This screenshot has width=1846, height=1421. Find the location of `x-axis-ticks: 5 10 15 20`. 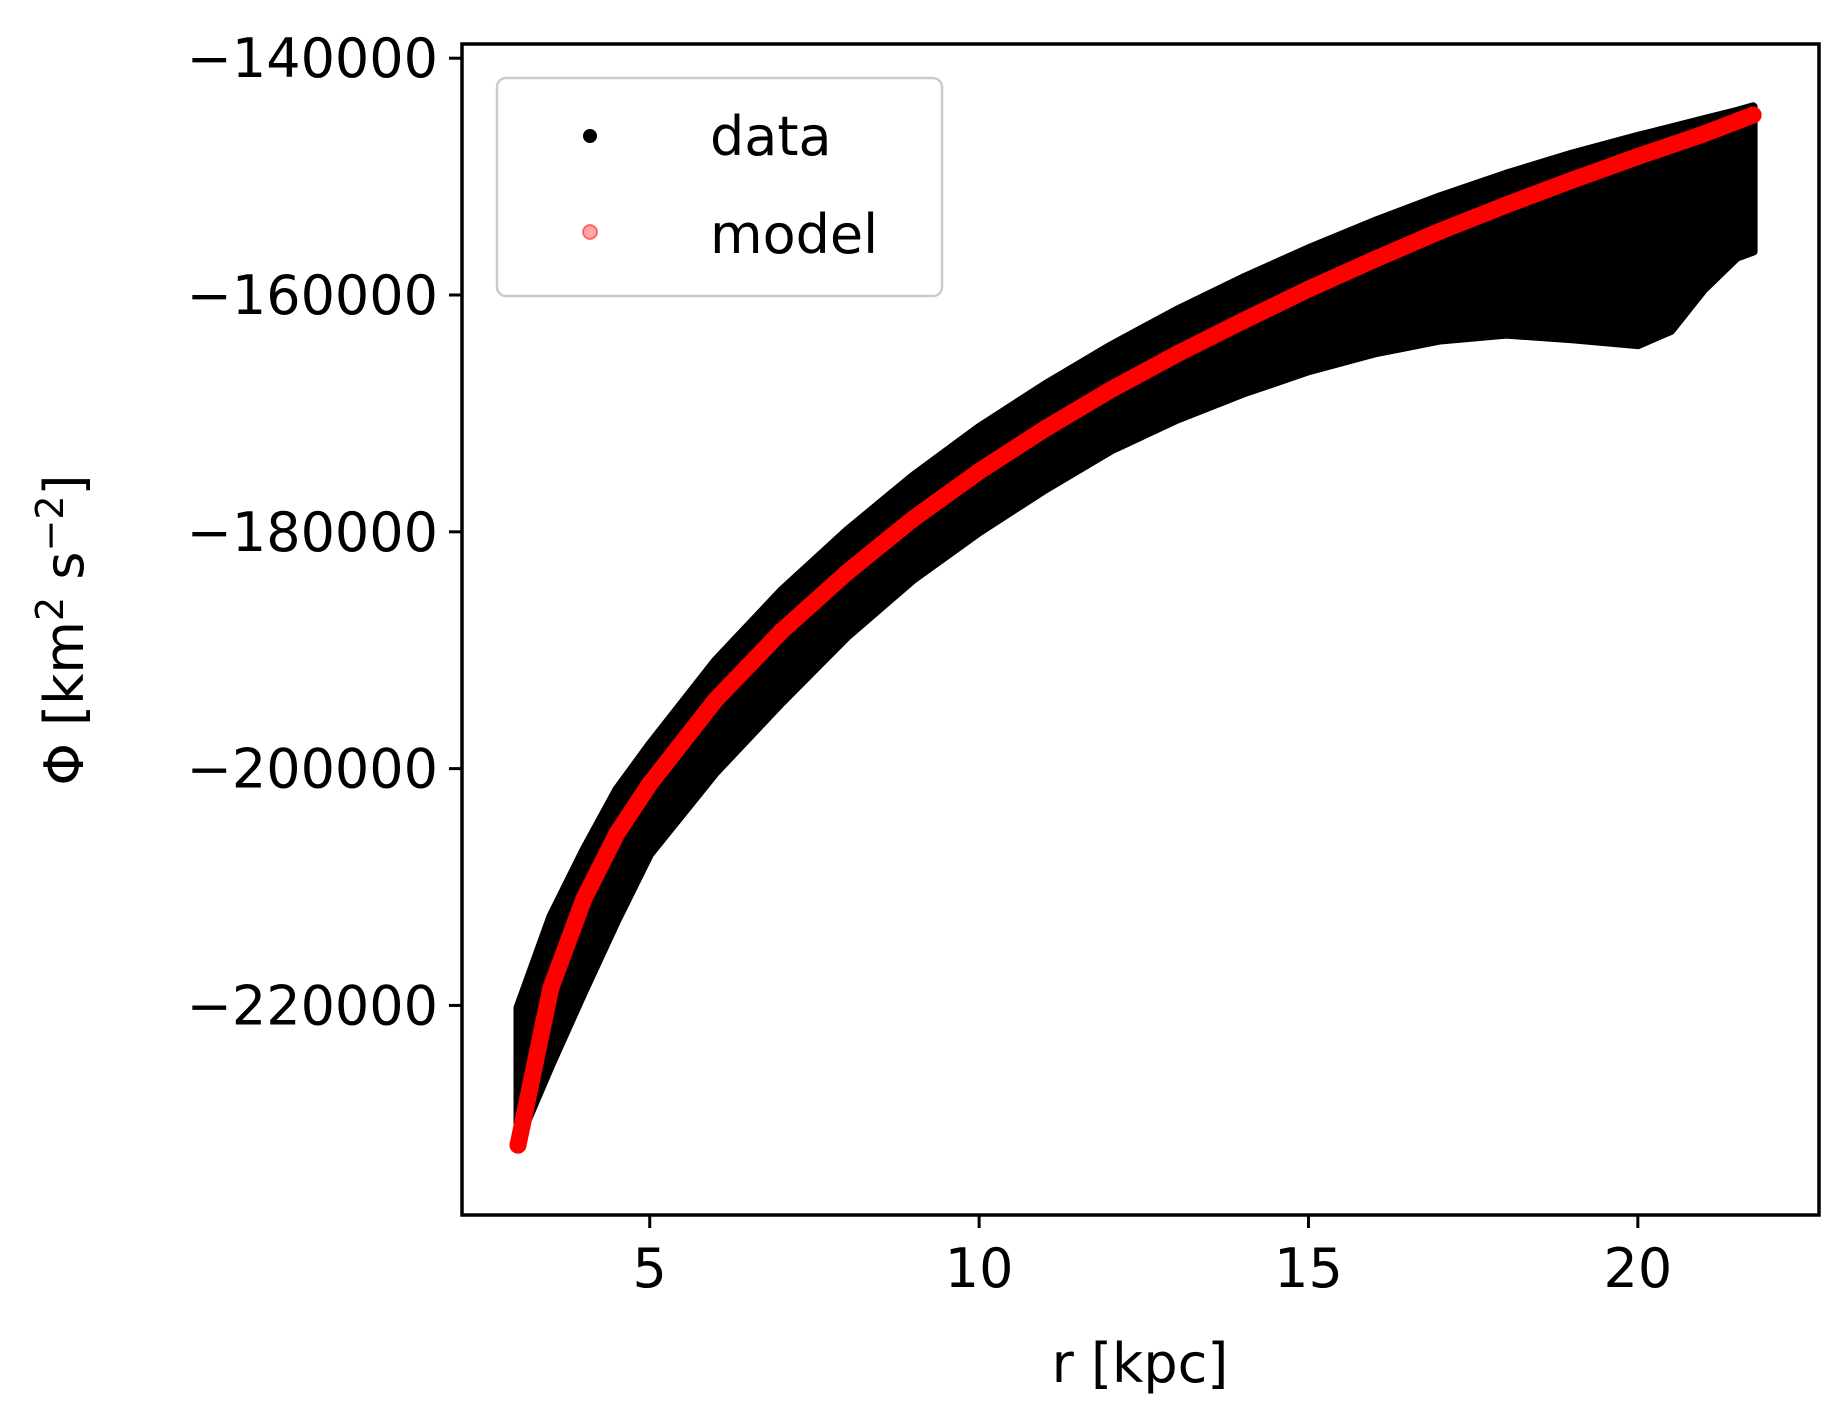

x-axis-ticks: 5 10 15 20 is located at coordinates (1152, 1257).